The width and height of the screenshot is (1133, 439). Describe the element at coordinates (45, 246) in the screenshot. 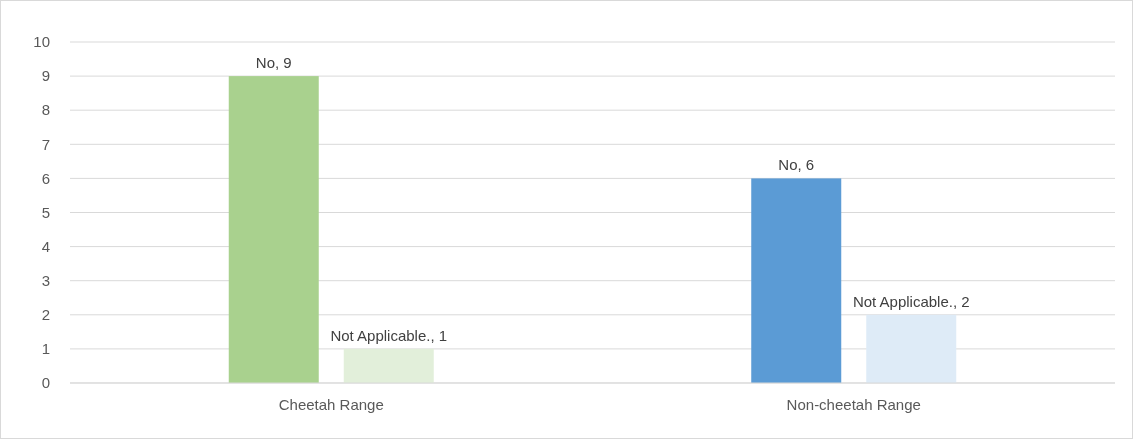

I see `y-tick-label: 4` at that location.